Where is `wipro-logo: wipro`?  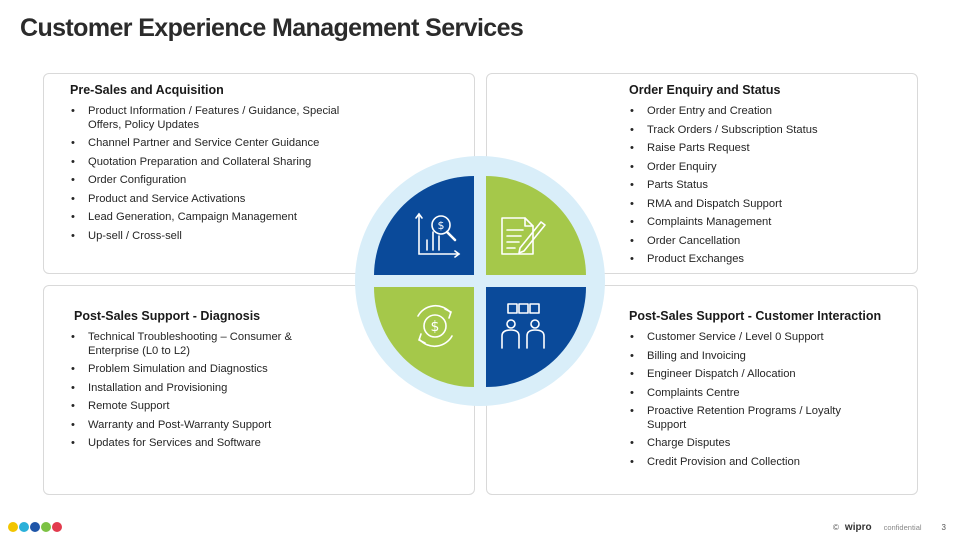
wipro-logo: wipro is located at coordinates (858, 527).